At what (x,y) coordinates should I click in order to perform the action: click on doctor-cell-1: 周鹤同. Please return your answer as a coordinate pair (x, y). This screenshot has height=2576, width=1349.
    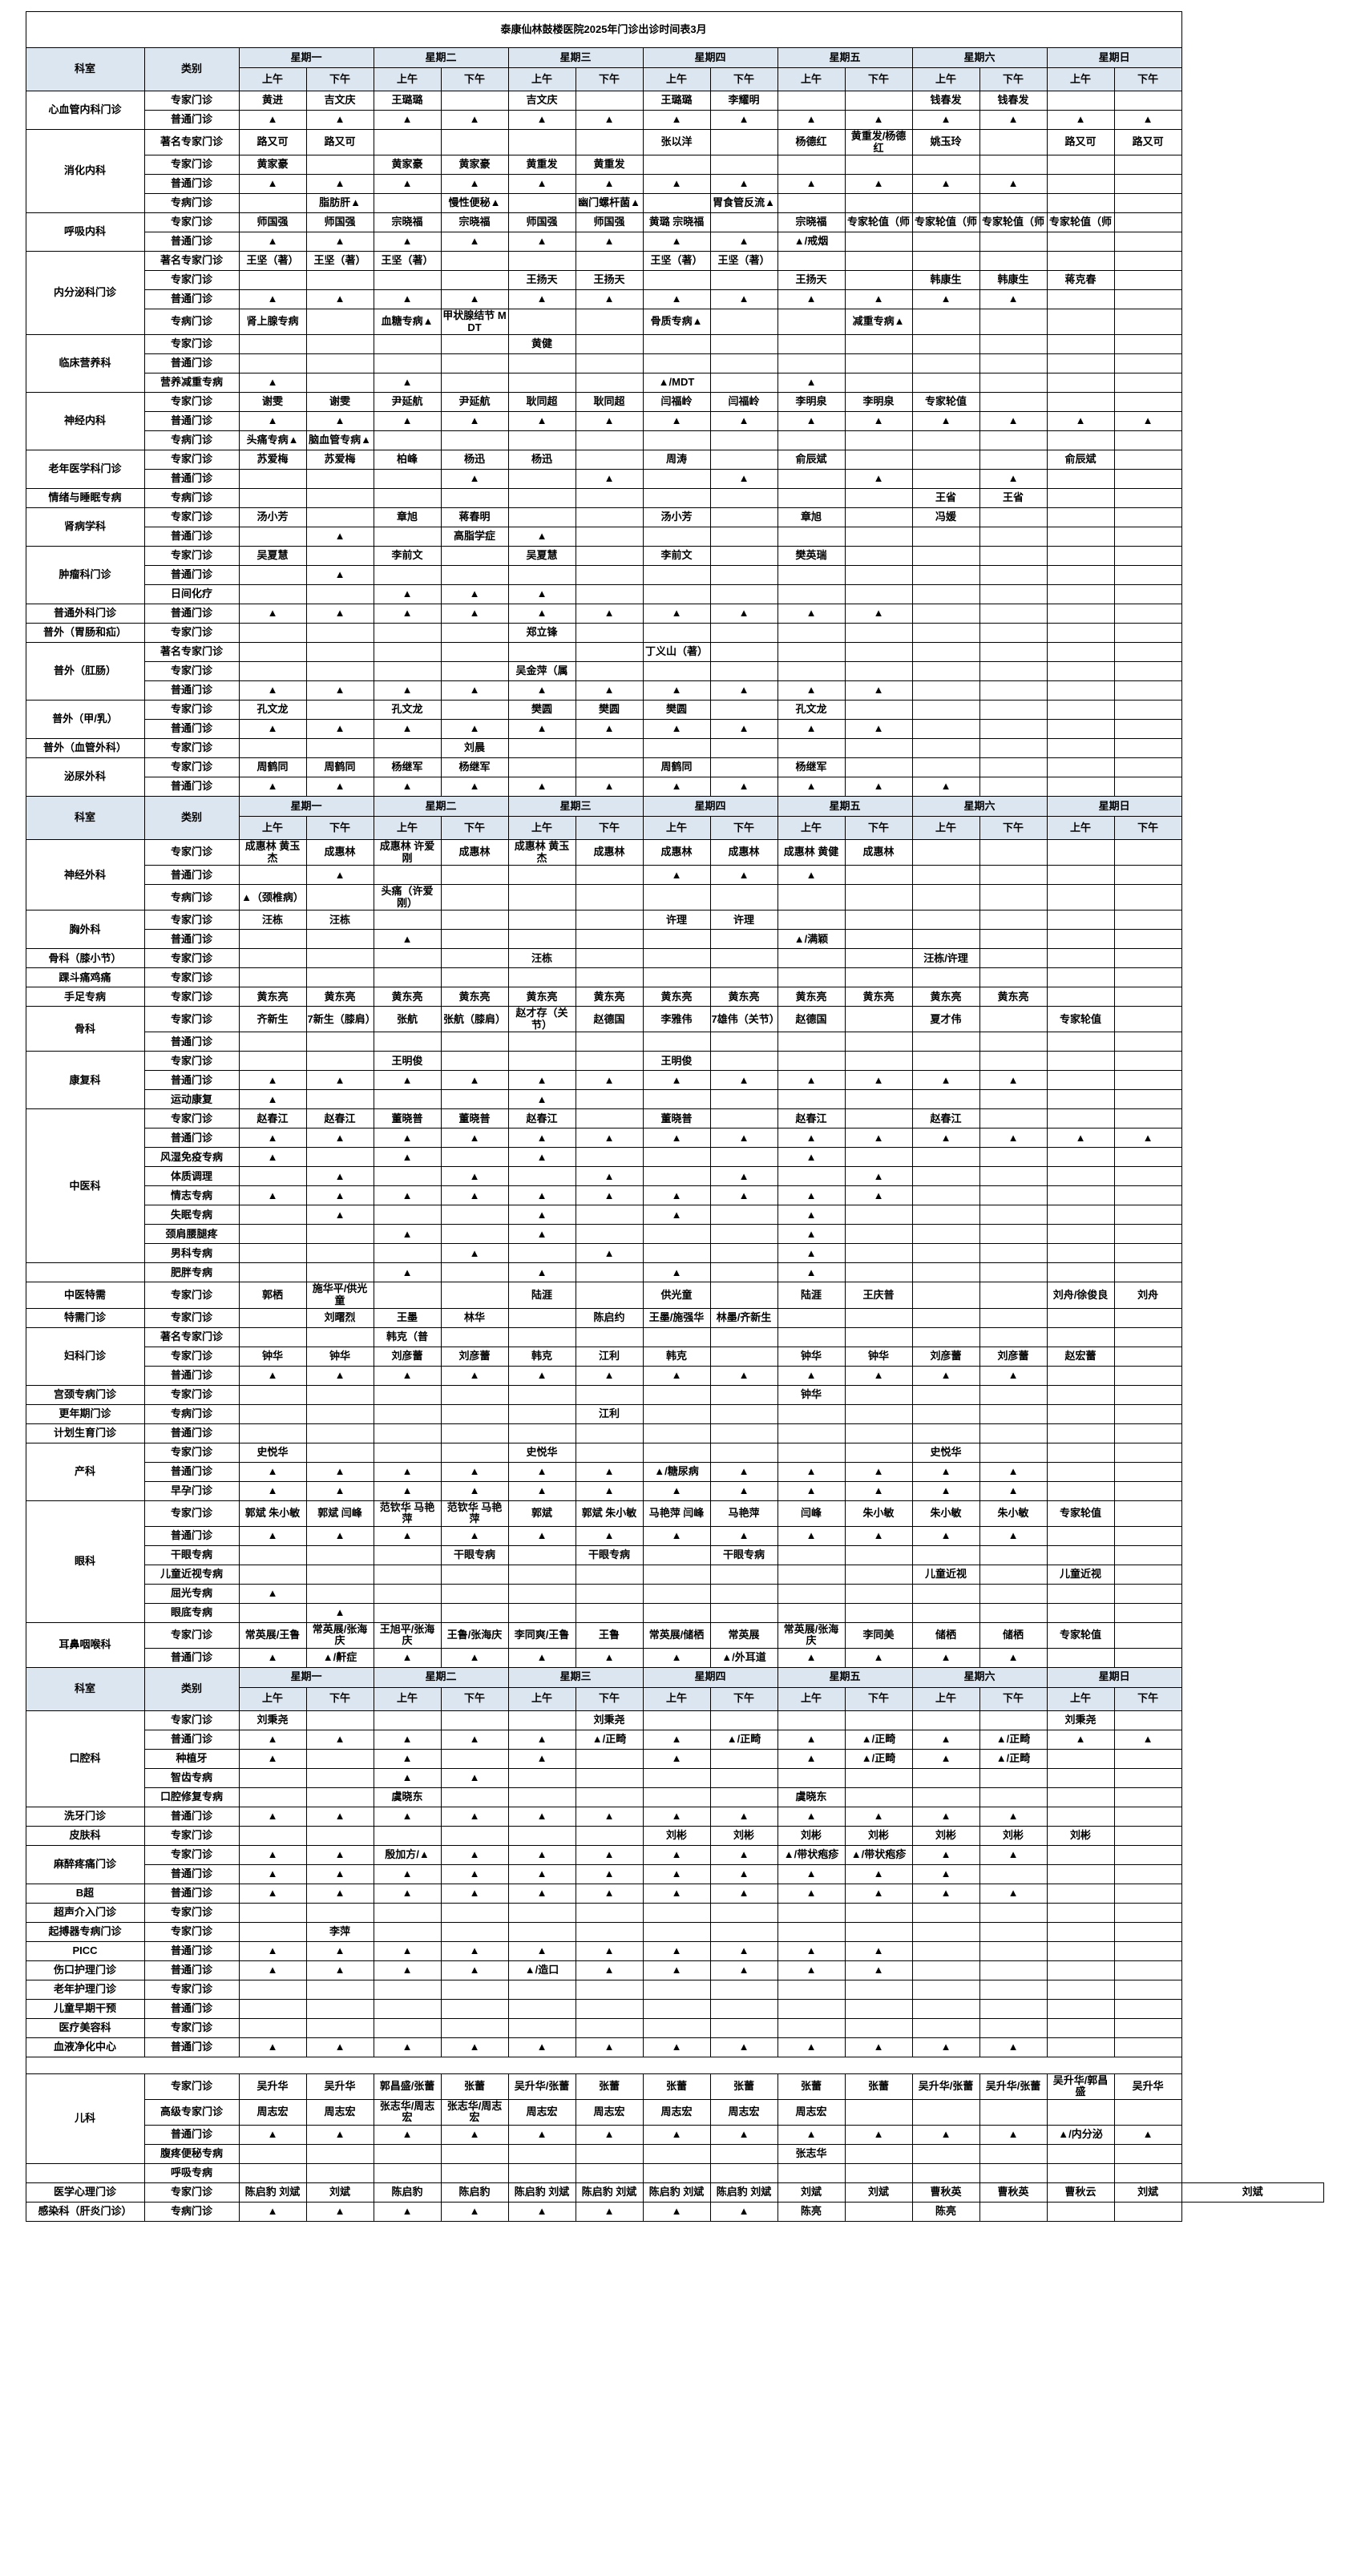
    Looking at the image, I should click on (339, 768).